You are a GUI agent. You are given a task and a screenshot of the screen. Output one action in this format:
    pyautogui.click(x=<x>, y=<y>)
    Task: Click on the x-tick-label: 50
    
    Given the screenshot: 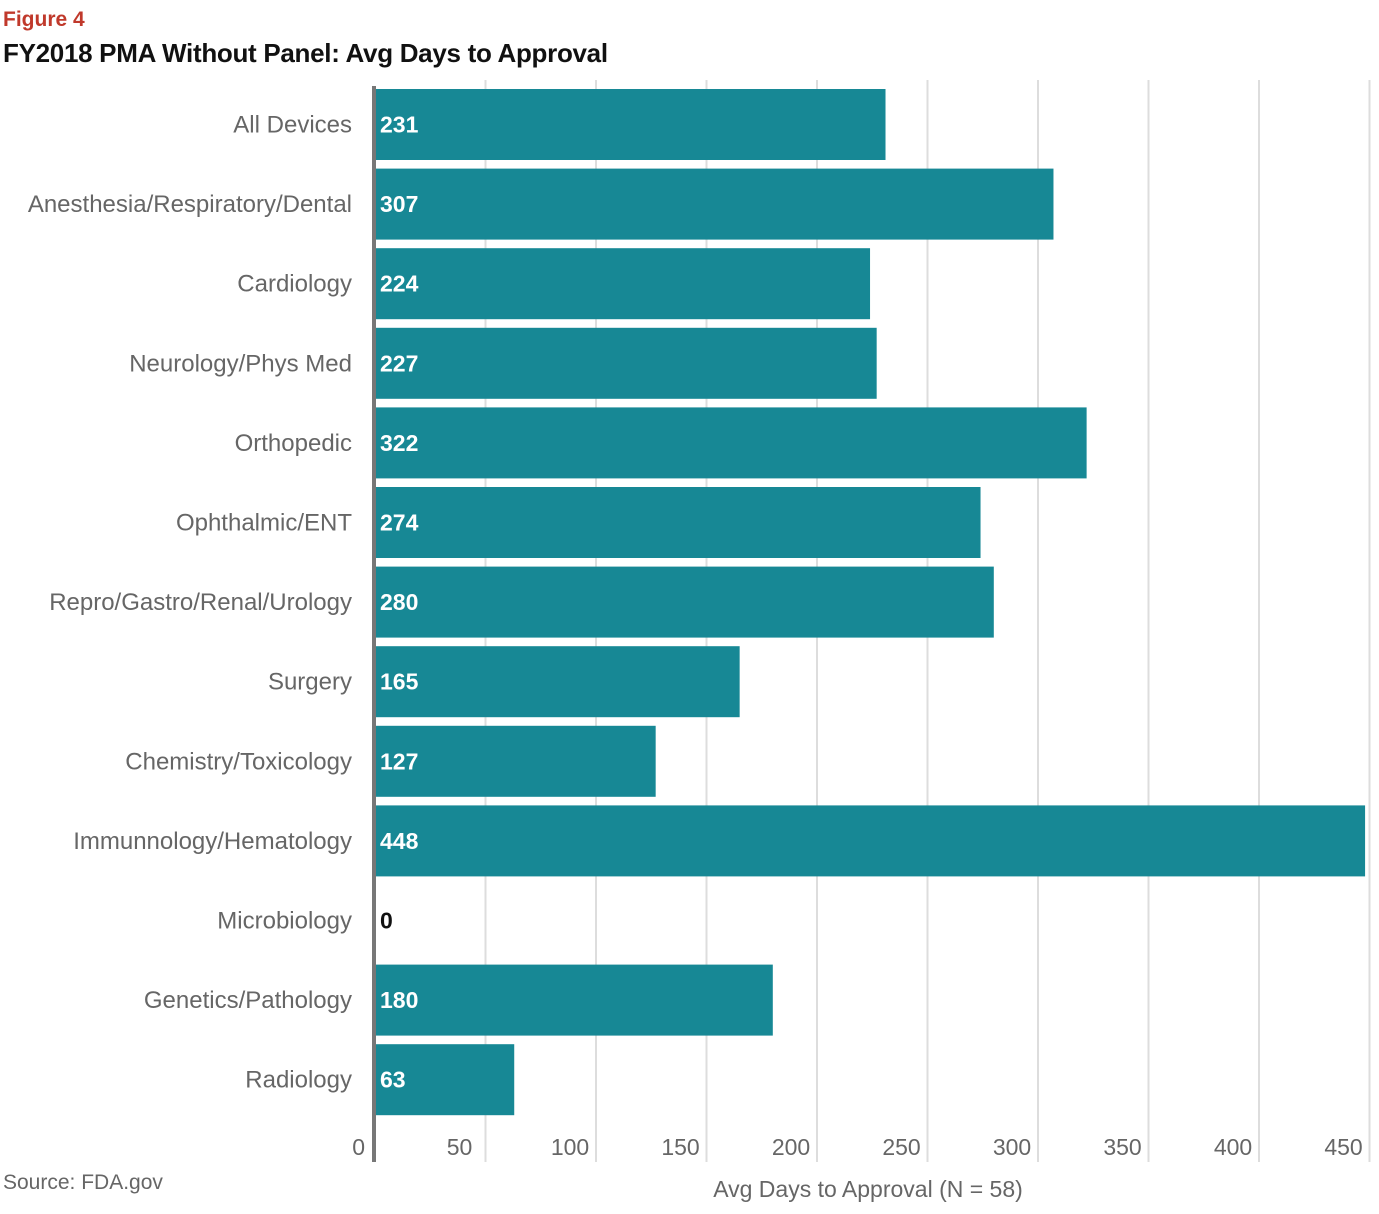 What is the action you would take?
    pyautogui.click(x=460, y=1147)
    